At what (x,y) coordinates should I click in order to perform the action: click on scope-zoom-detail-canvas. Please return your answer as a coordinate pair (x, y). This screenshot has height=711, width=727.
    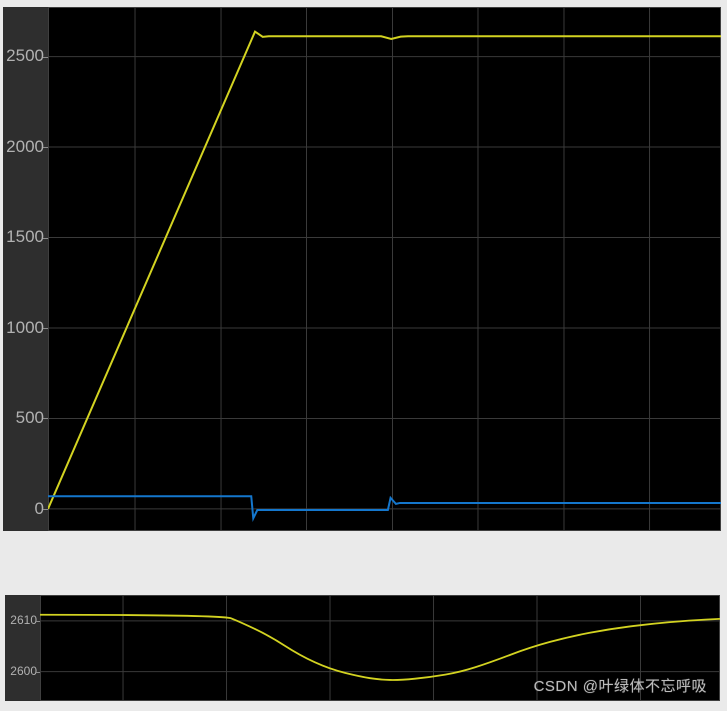
    Looking at the image, I should click on (380, 648).